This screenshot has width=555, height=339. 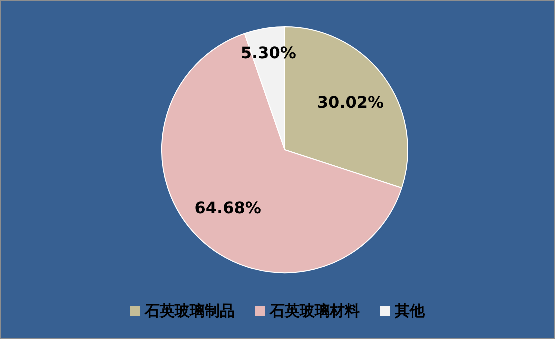 I want to click on legend-label: 其他, so click(x=410, y=311).